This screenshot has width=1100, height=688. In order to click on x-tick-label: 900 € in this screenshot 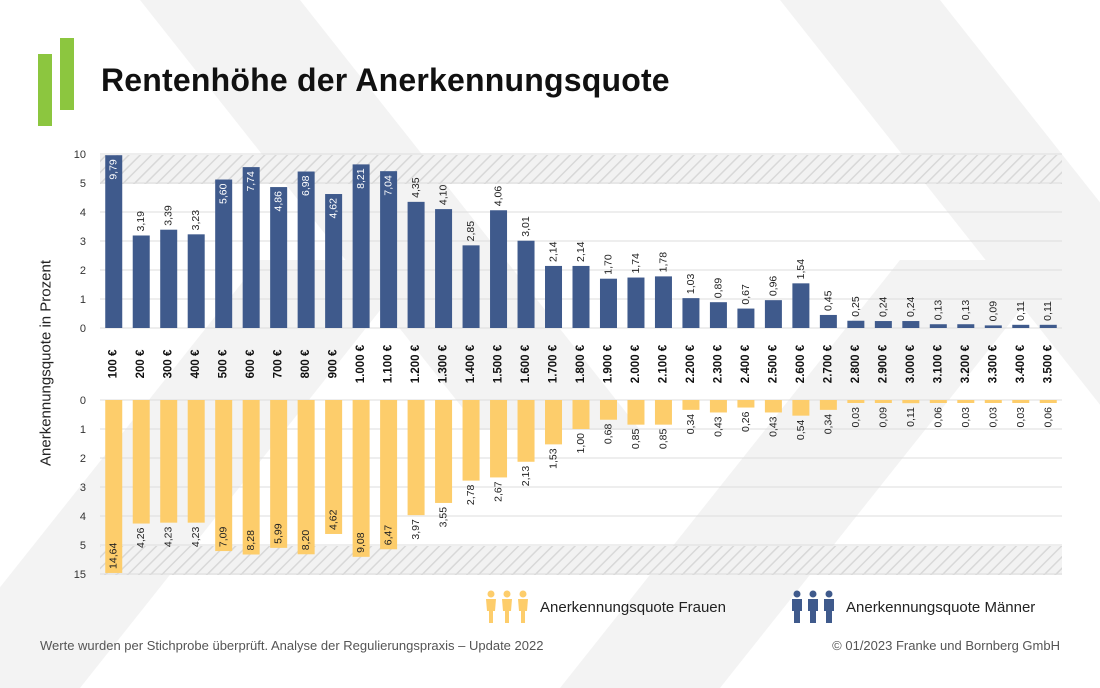, I will do `click(334, 363)`.